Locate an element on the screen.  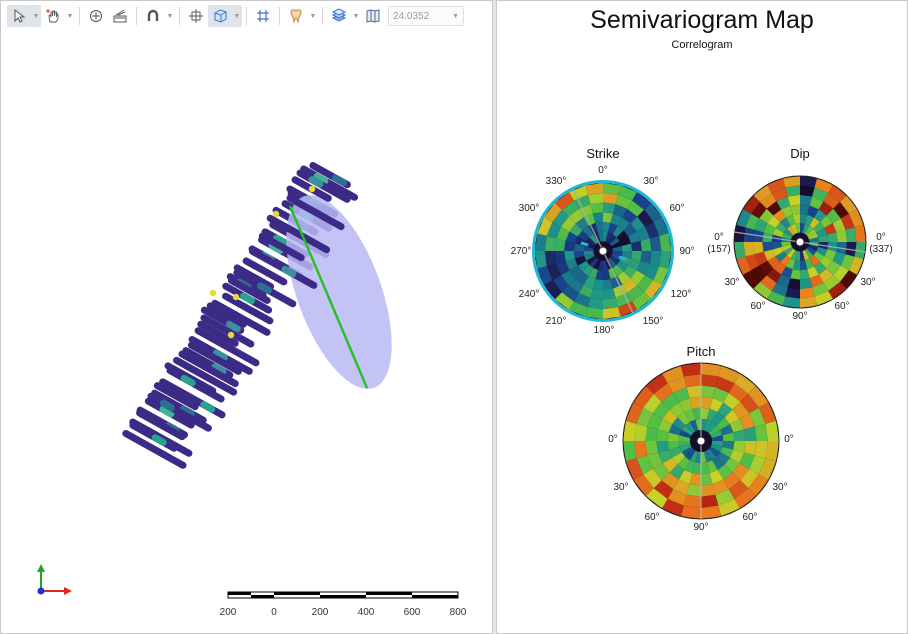
zoom-level-field: 24.0352 ▼ is located at coordinates (426, 16).